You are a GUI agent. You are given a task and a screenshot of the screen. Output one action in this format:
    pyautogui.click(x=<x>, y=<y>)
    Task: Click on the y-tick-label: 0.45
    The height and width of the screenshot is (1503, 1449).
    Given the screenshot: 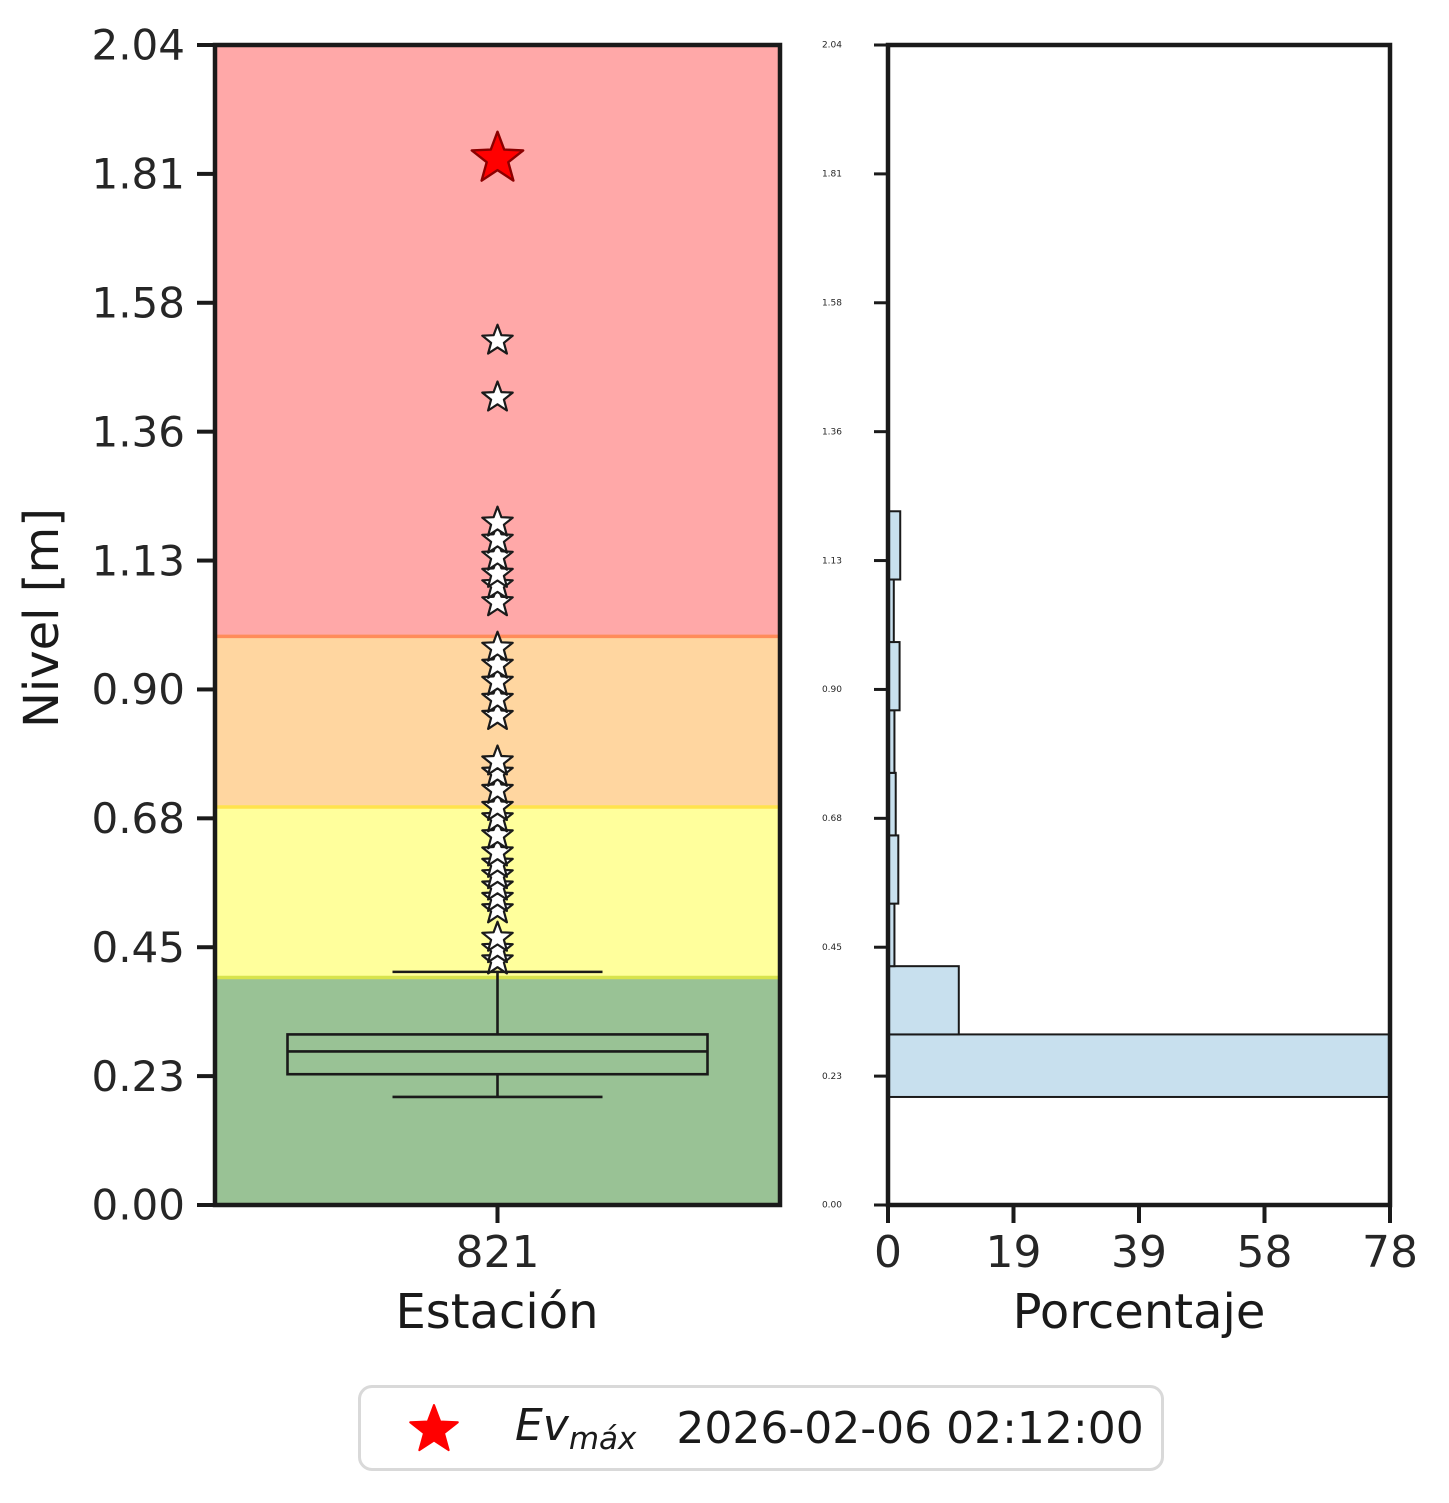 What is the action you would take?
    pyautogui.click(x=138, y=947)
    